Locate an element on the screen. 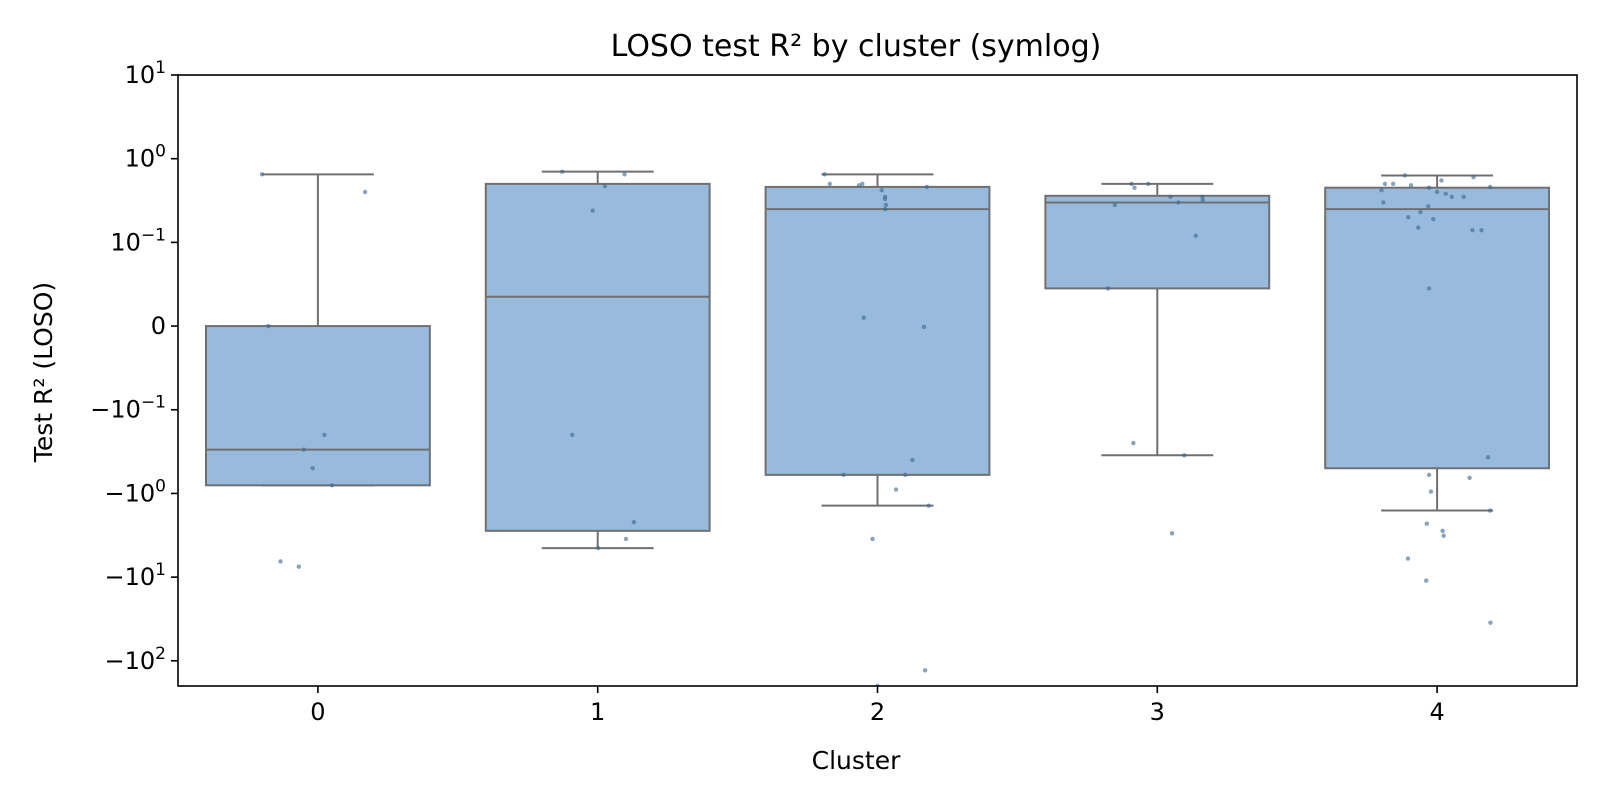  y-tick-label: −101 is located at coordinates (135, 575).